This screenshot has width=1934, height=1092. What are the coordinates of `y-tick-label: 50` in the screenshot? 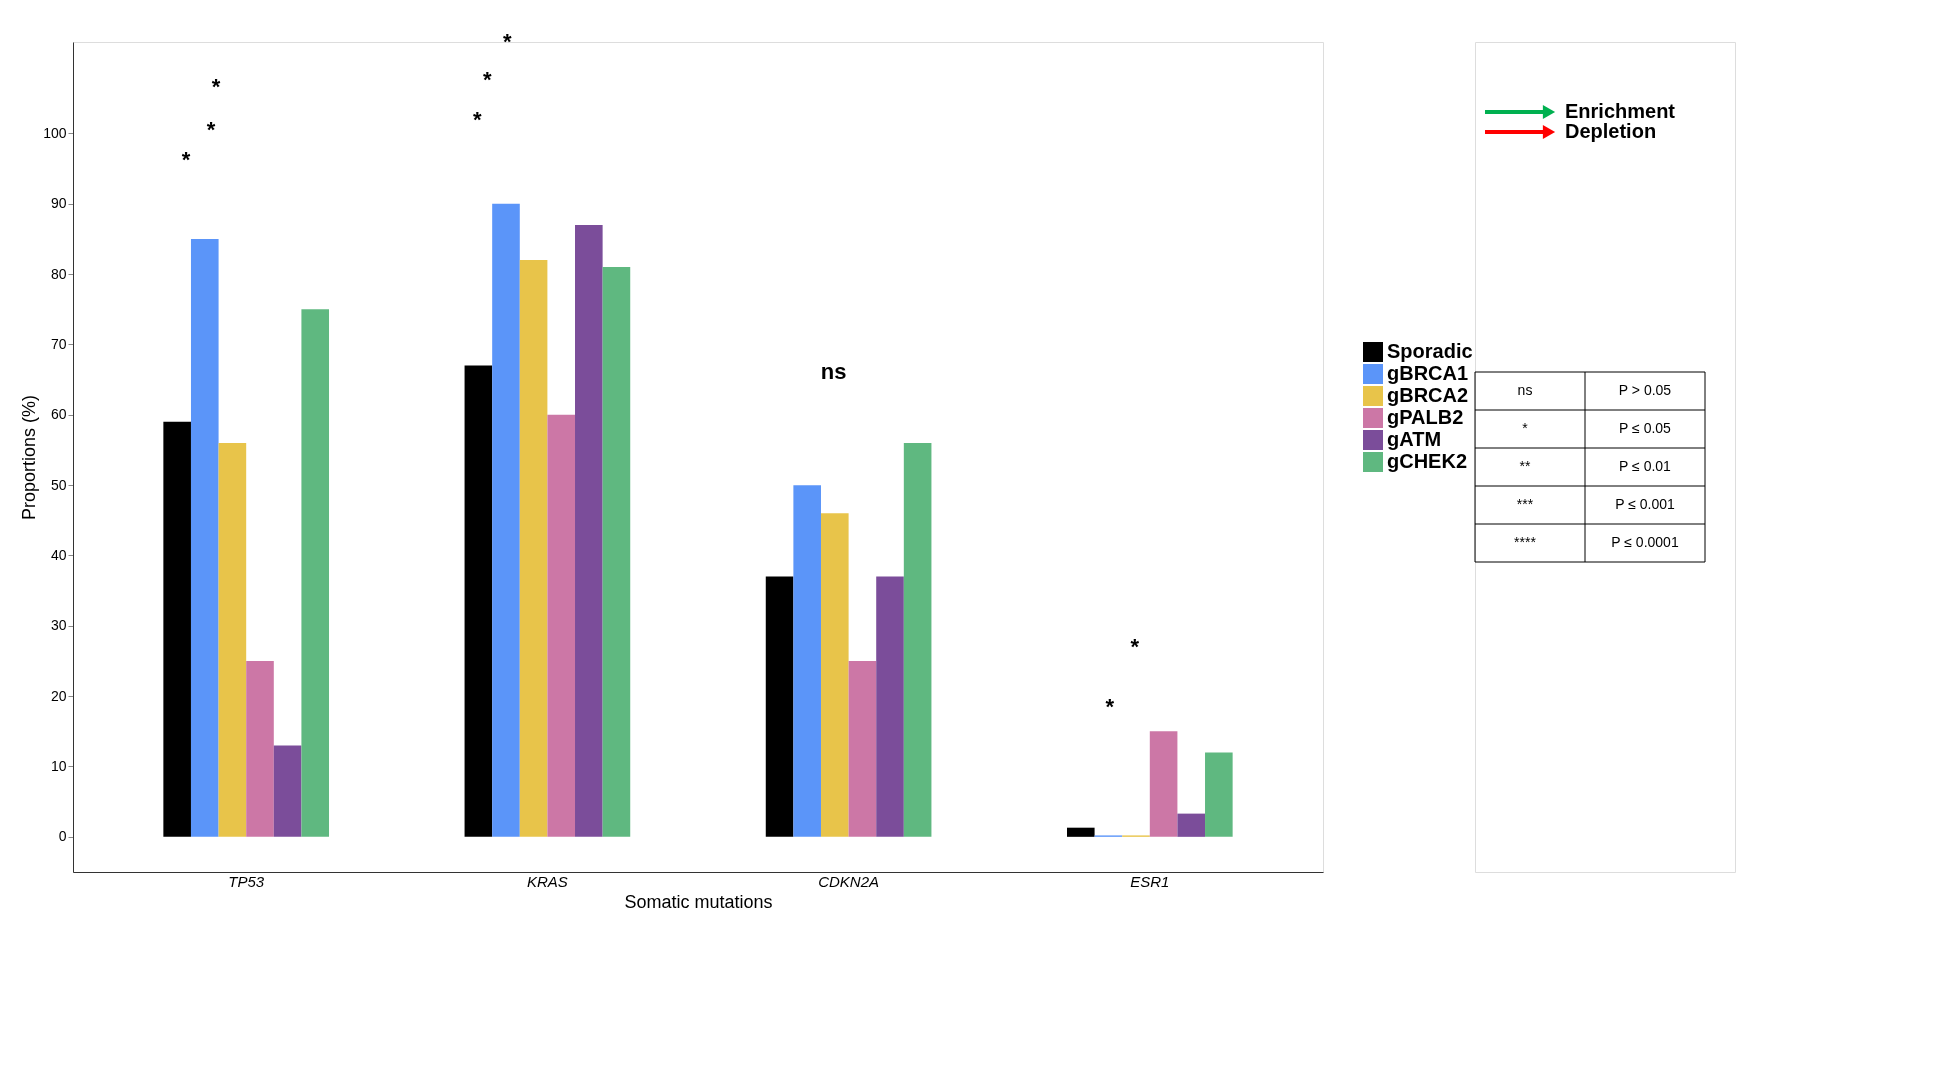 It's located at (58, 484).